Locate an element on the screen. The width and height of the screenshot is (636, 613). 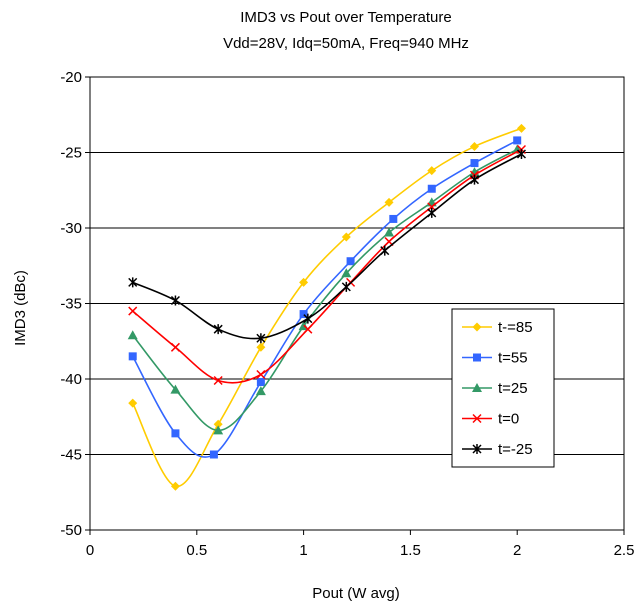
x-axis-title: Pout (W avg) is located at coordinates (356, 593).